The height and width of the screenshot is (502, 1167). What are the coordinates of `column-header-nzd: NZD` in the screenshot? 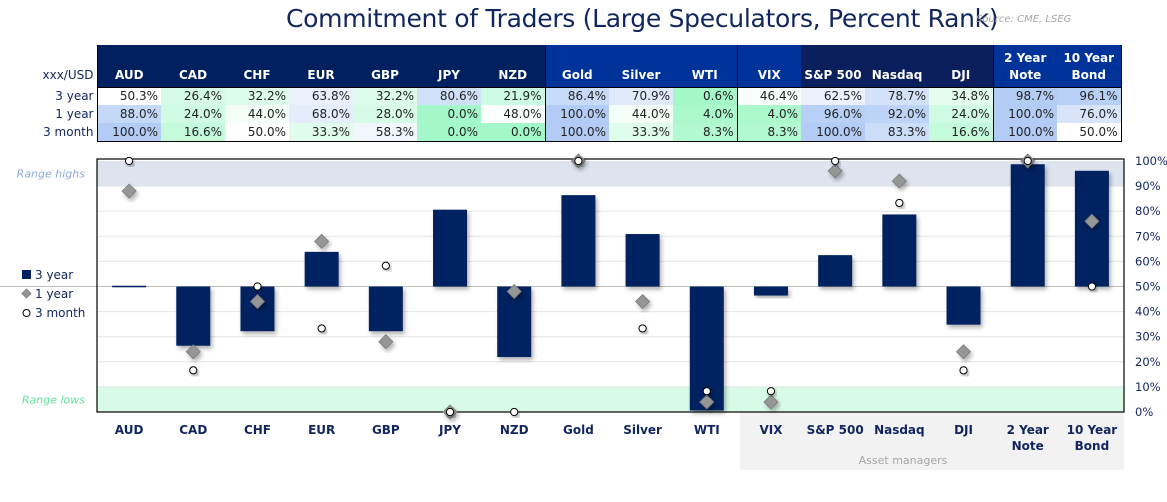 It's located at (513, 66).